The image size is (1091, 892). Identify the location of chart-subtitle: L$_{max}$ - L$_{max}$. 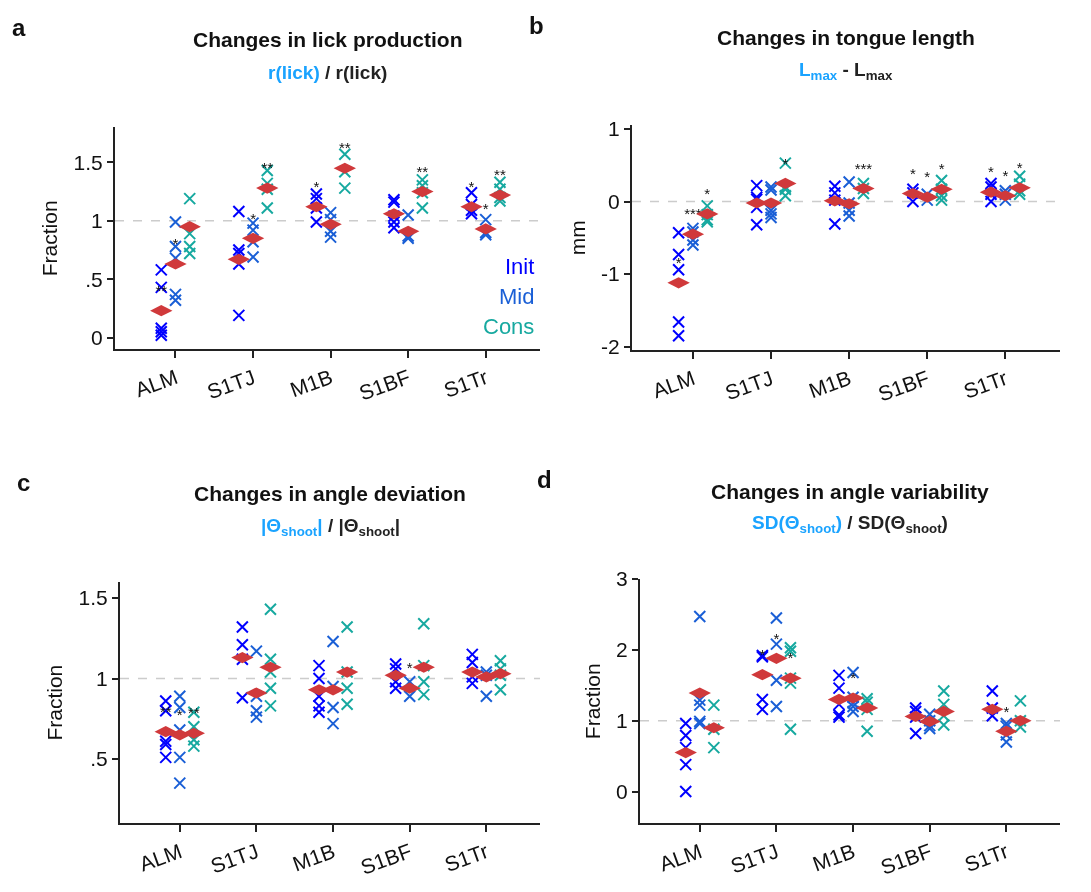
(846, 71).